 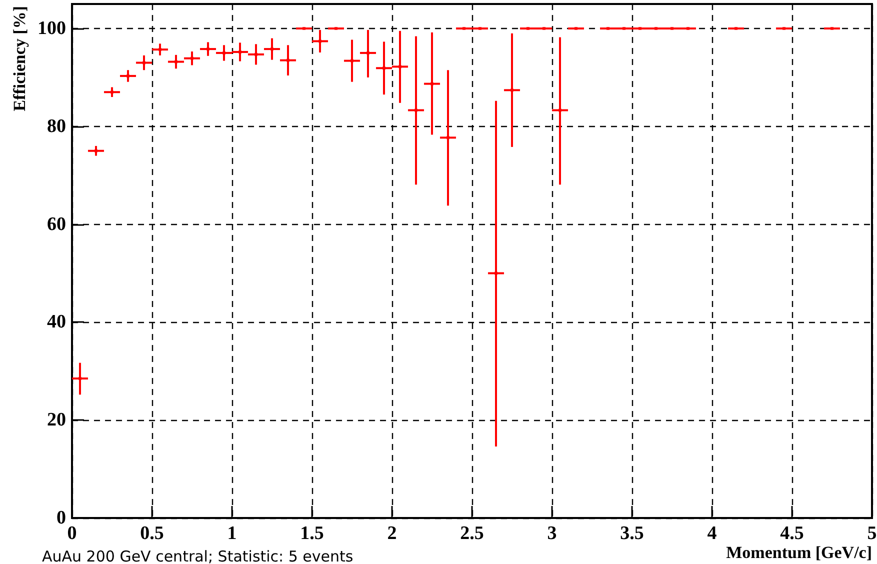 What do you see at coordinates (472, 533) in the screenshot?
I see `x-tick-label: 2.5` at bounding box center [472, 533].